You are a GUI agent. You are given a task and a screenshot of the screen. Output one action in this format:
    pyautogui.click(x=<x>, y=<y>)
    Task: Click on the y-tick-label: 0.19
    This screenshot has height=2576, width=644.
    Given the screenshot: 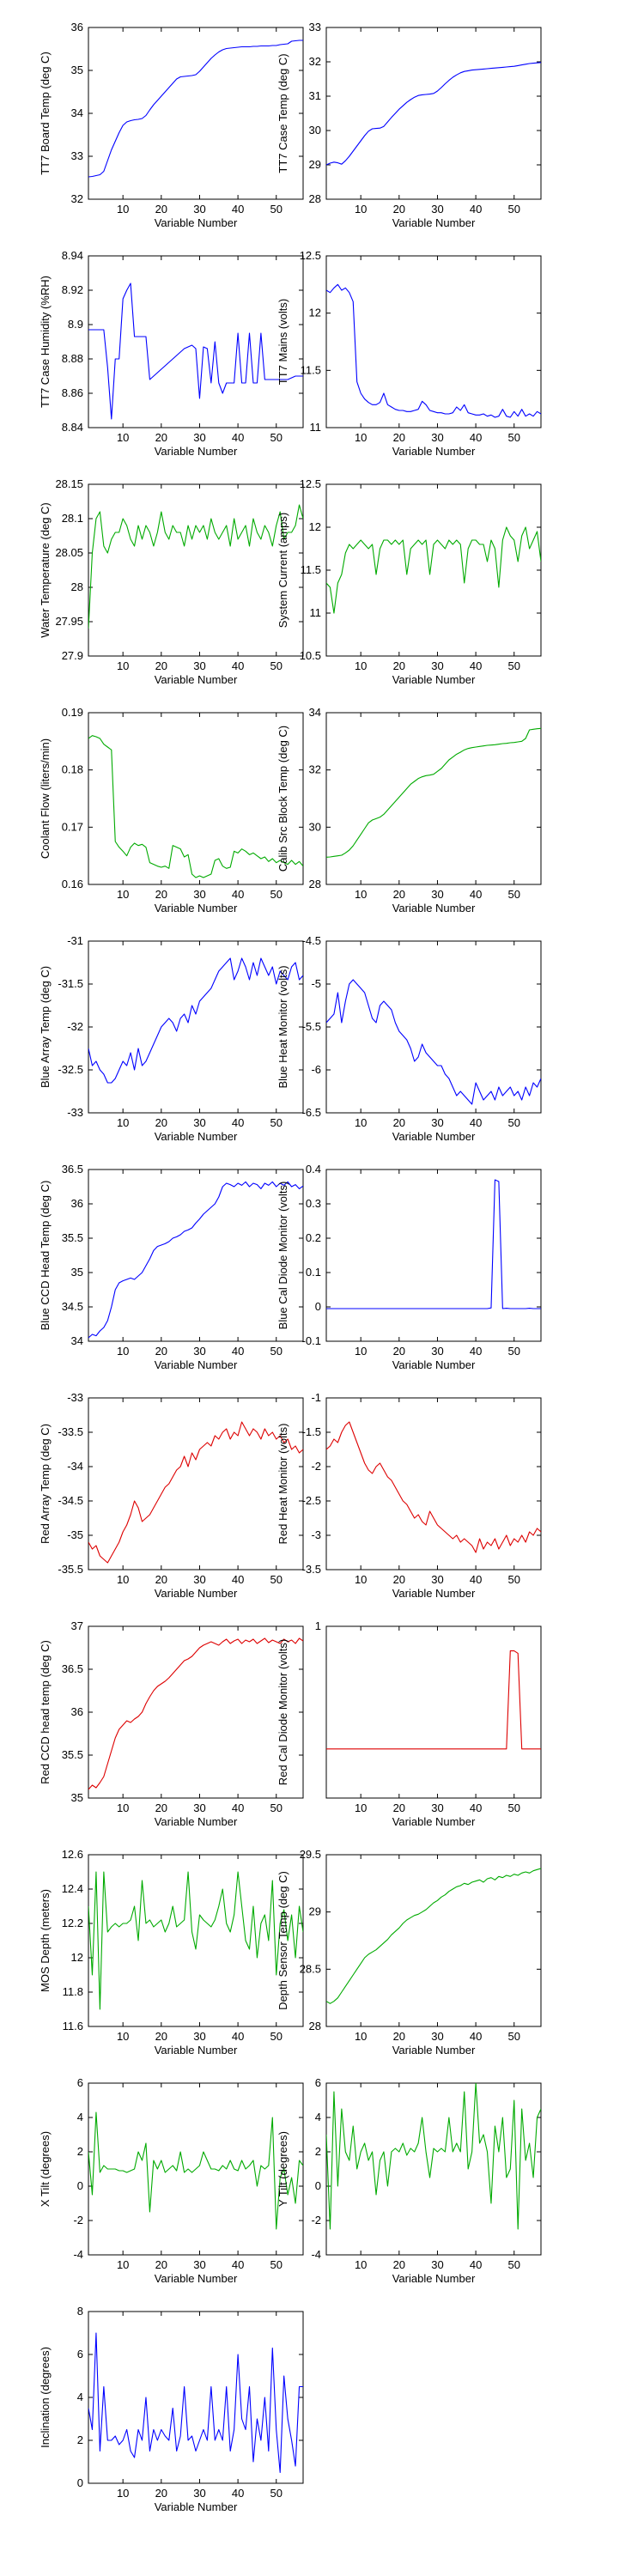 What is the action you would take?
    pyautogui.click(x=72, y=713)
    